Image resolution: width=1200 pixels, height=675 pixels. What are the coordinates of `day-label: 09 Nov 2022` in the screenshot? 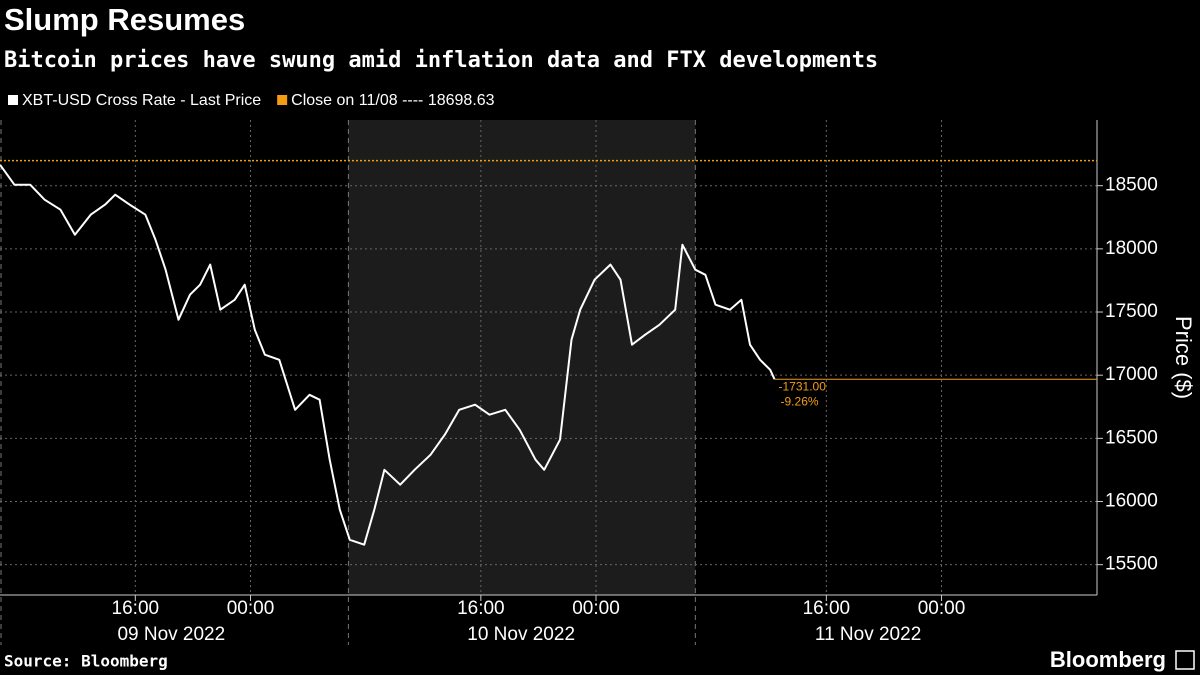 It's located at (171, 634).